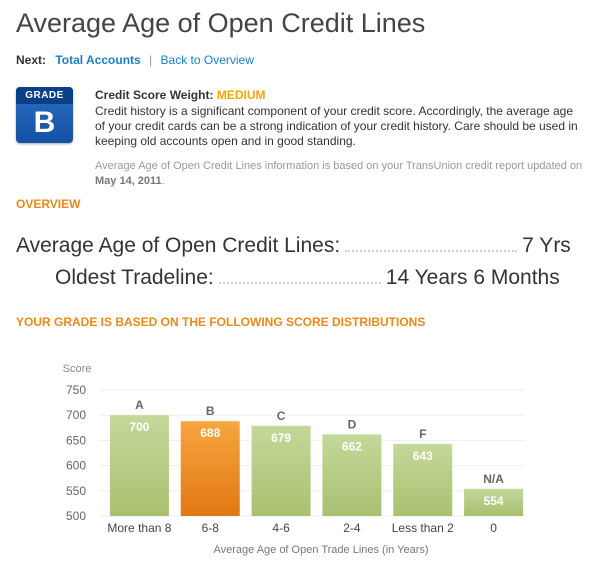 This screenshot has height=573, width=592. Describe the element at coordinates (340, 95) in the screenshot. I see `credit-score-weight: Credit Score Weight: MEDIUM` at that location.